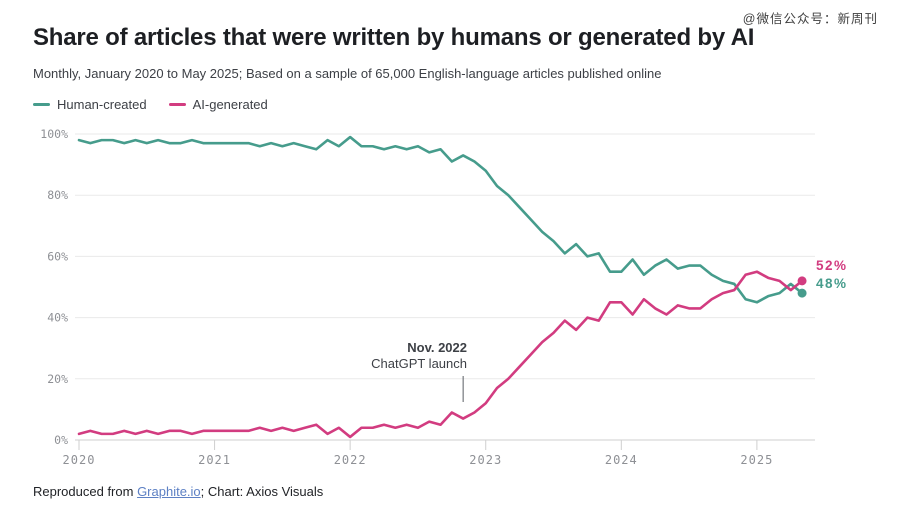 Image resolution: width=900 pixels, height=514 pixels. Describe the element at coordinates (57, 379) in the screenshot. I see `y-tick-label: 20%` at that location.